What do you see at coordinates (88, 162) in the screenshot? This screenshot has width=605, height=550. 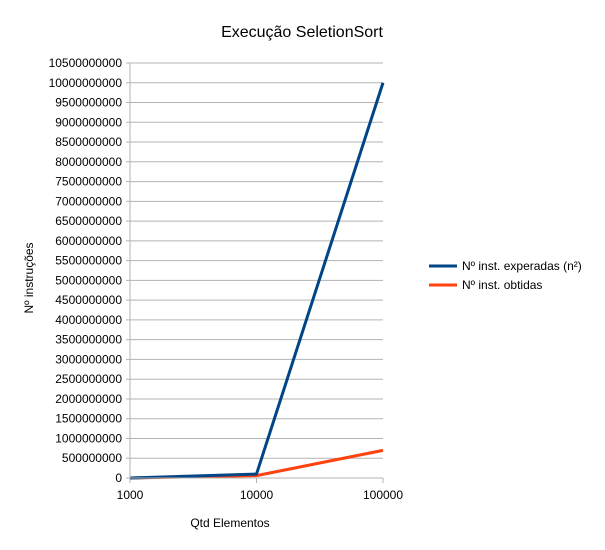 I see `y-tick-label: 8000000000` at bounding box center [88, 162].